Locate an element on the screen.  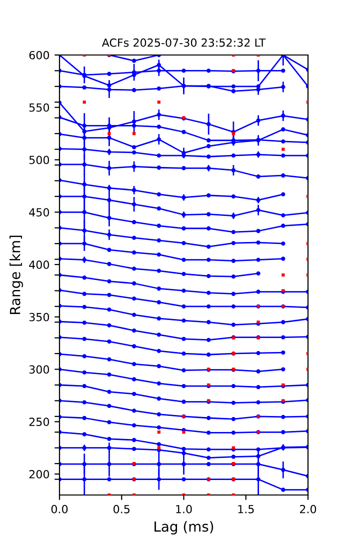
y-tick-label: 600 is located at coordinates (39, 55).